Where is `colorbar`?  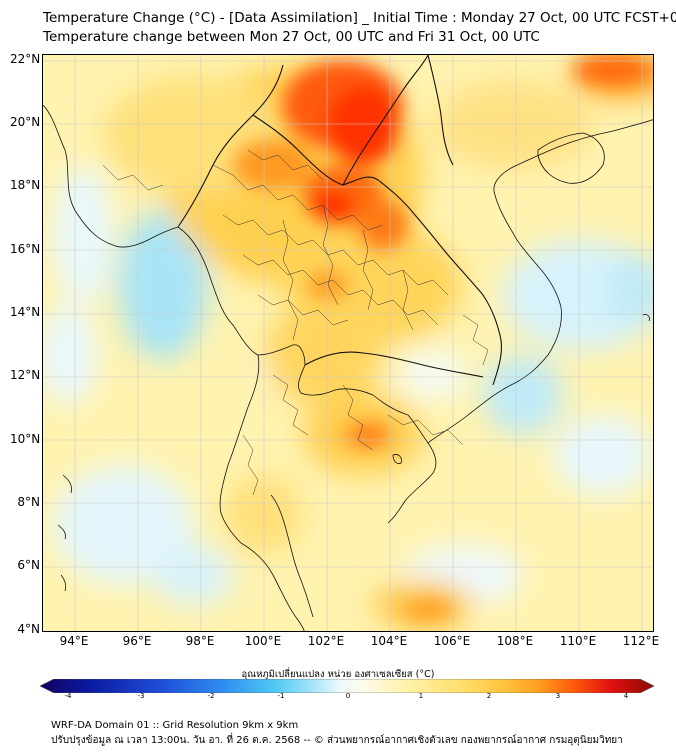 colorbar is located at coordinates (347, 686).